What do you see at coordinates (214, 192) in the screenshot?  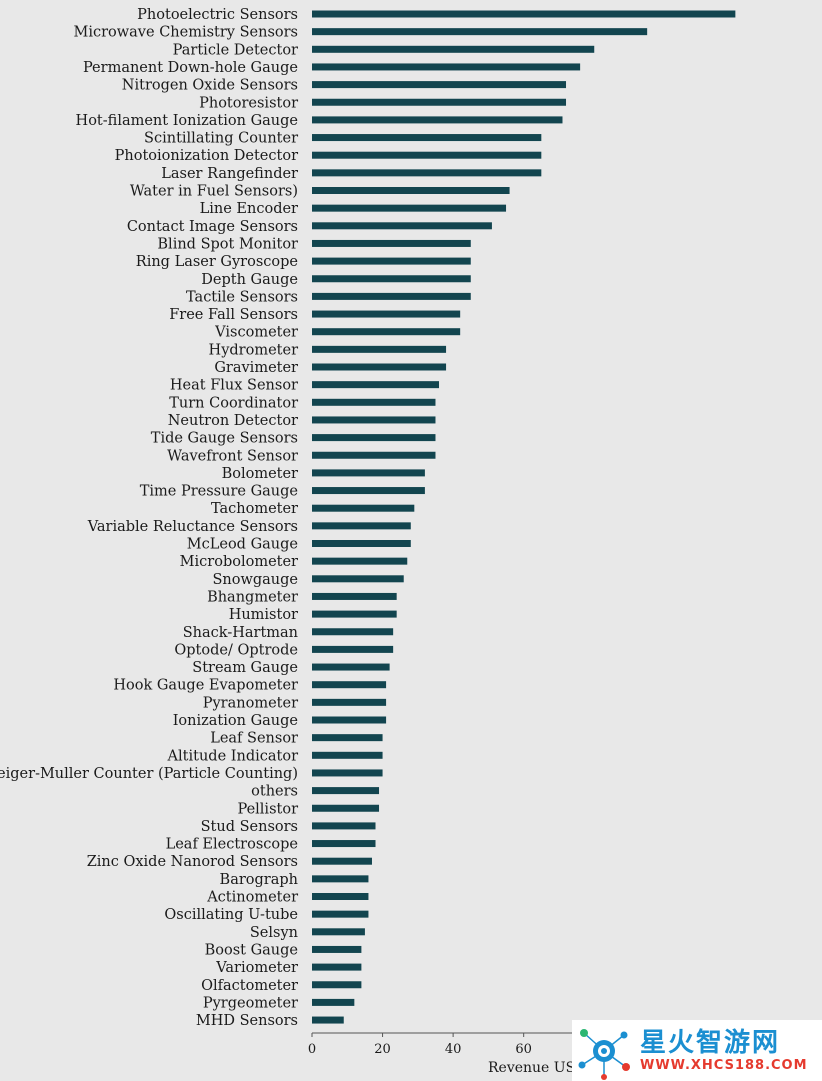 I see `category-label: Water in Fuel Sensors)` at bounding box center [214, 192].